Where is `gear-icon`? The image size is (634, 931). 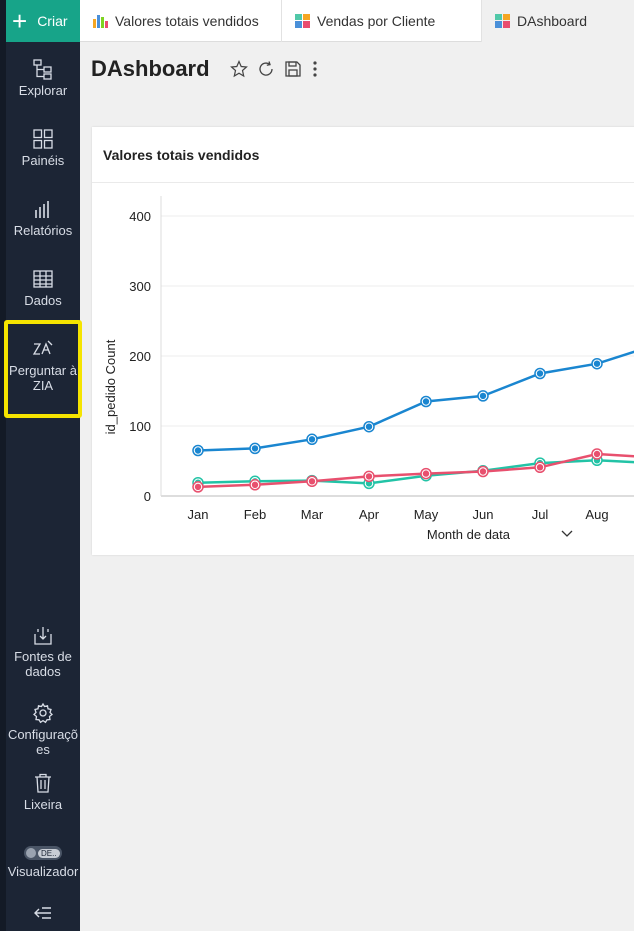 gear-icon is located at coordinates (43, 713).